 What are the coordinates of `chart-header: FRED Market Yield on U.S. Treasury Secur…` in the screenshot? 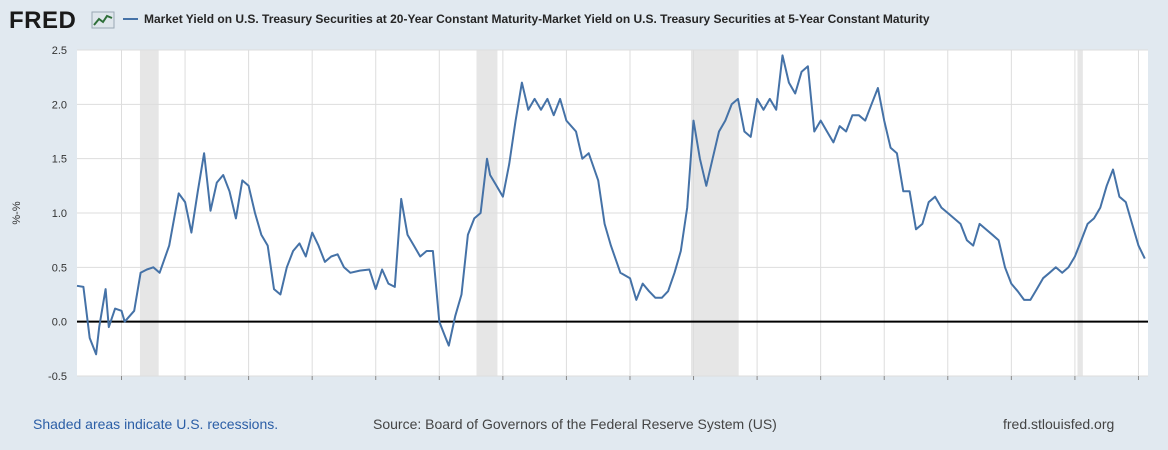 It's located at (584, 20).